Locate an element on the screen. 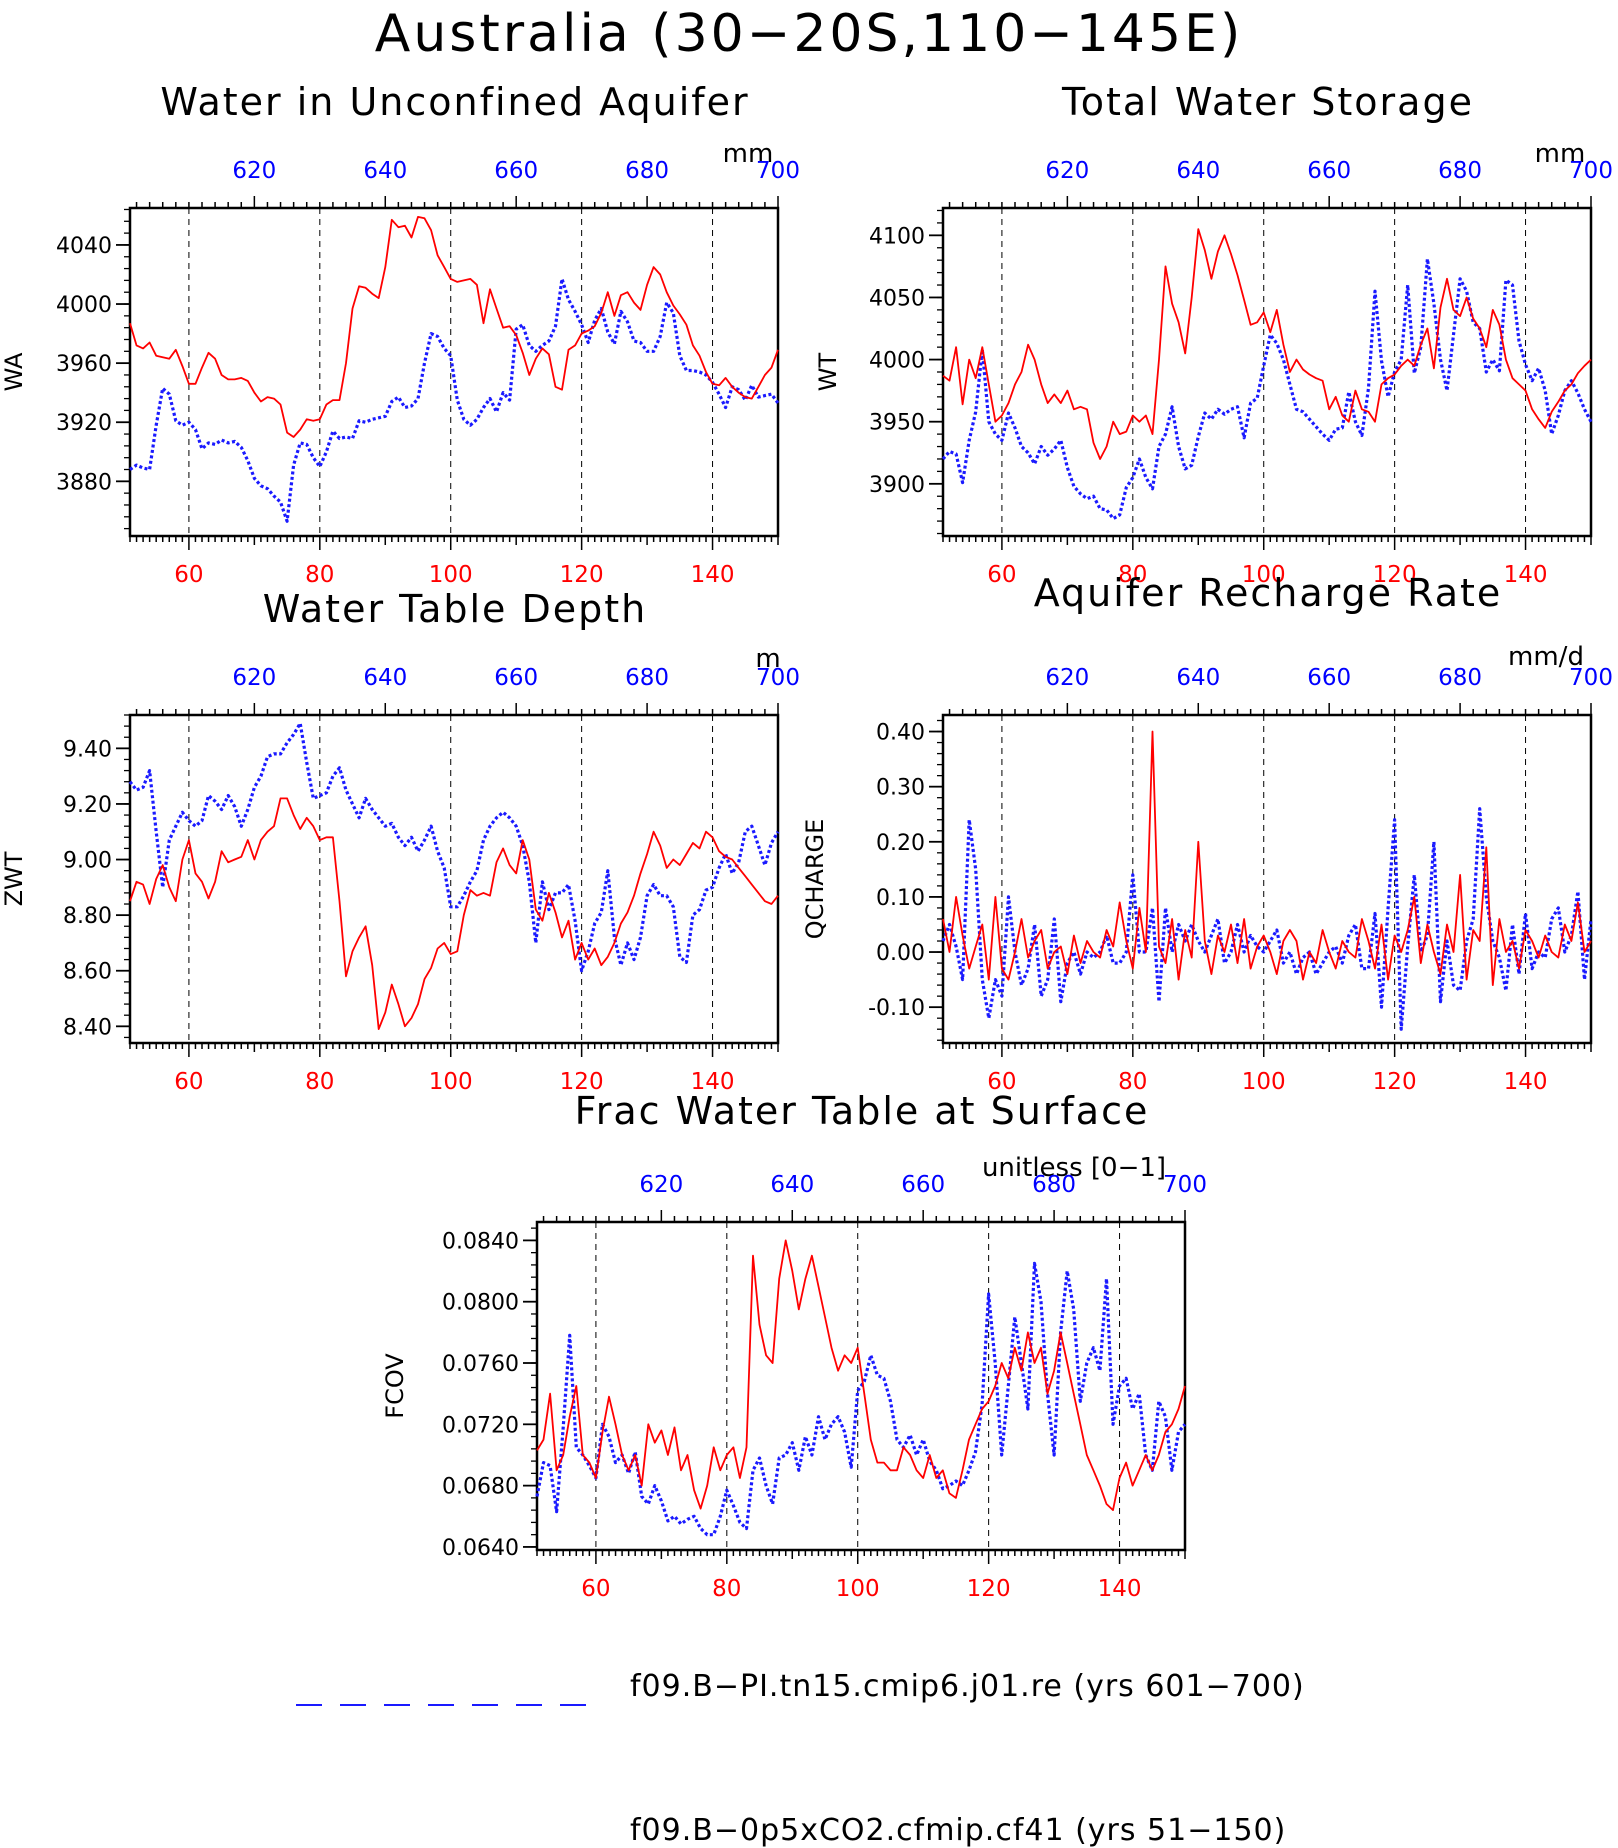 The height and width of the screenshot is (1848, 1618). panel-3-y-tick-label: 8.80 is located at coordinates (87, 916).